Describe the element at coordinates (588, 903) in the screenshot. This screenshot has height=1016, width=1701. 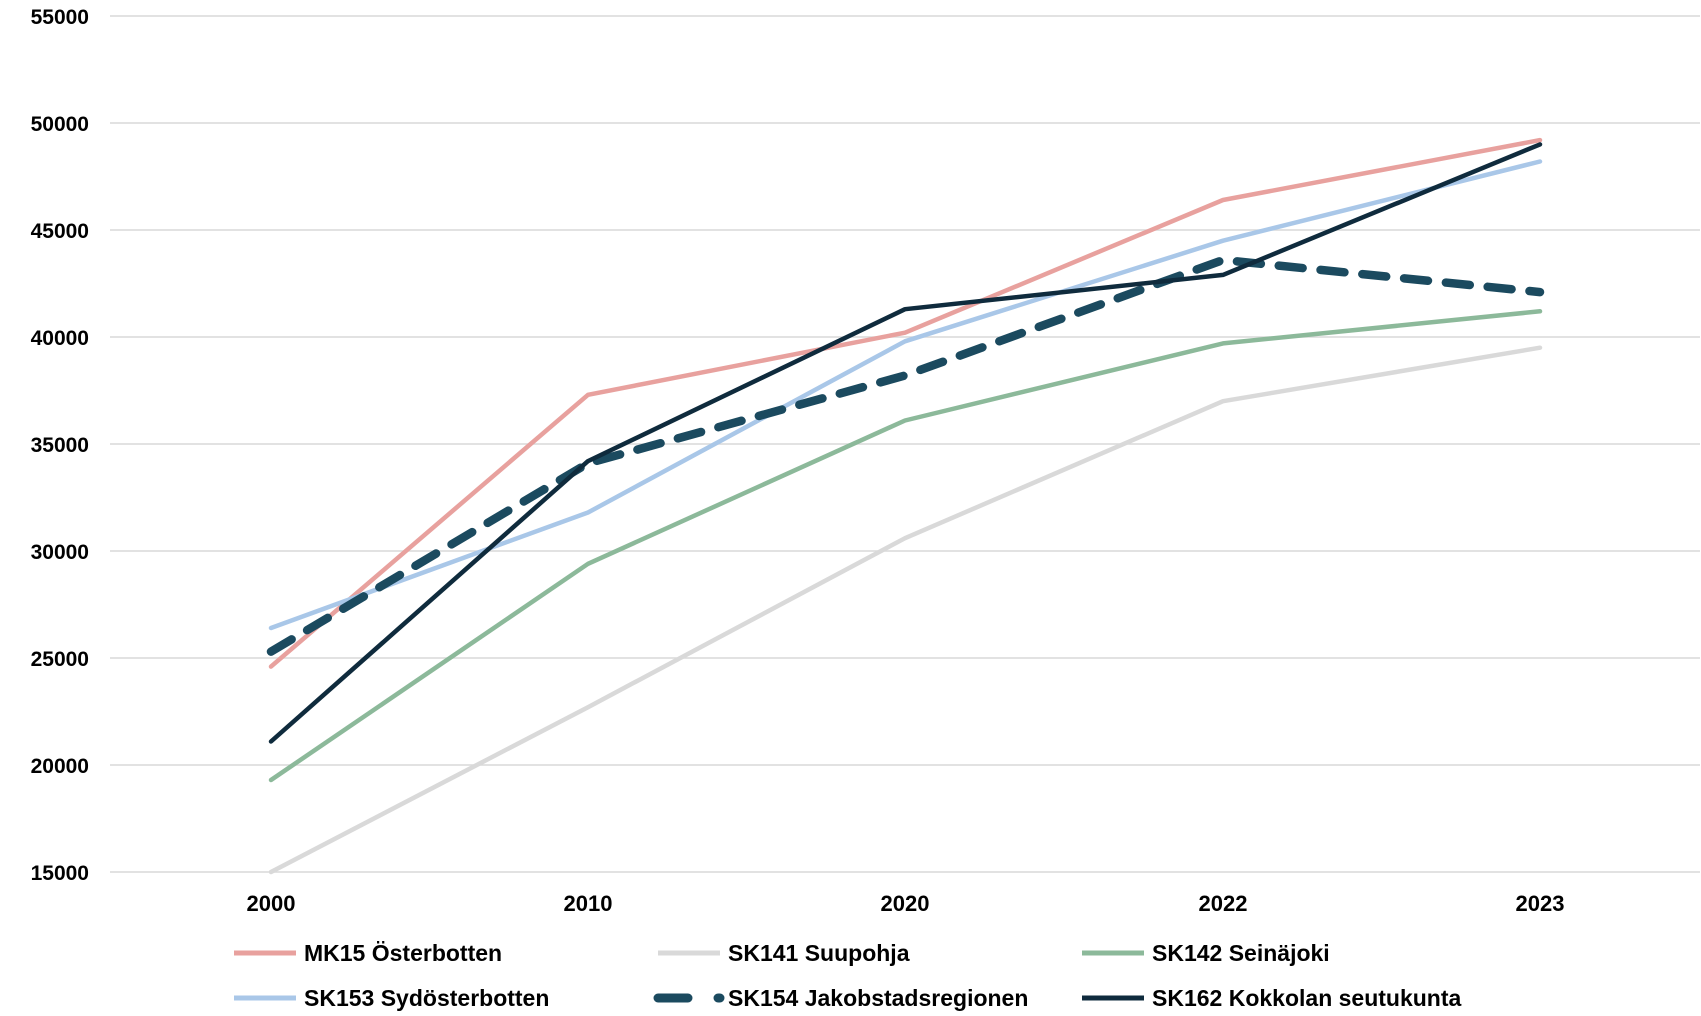
I see `x-tick-label: 2010` at that location.